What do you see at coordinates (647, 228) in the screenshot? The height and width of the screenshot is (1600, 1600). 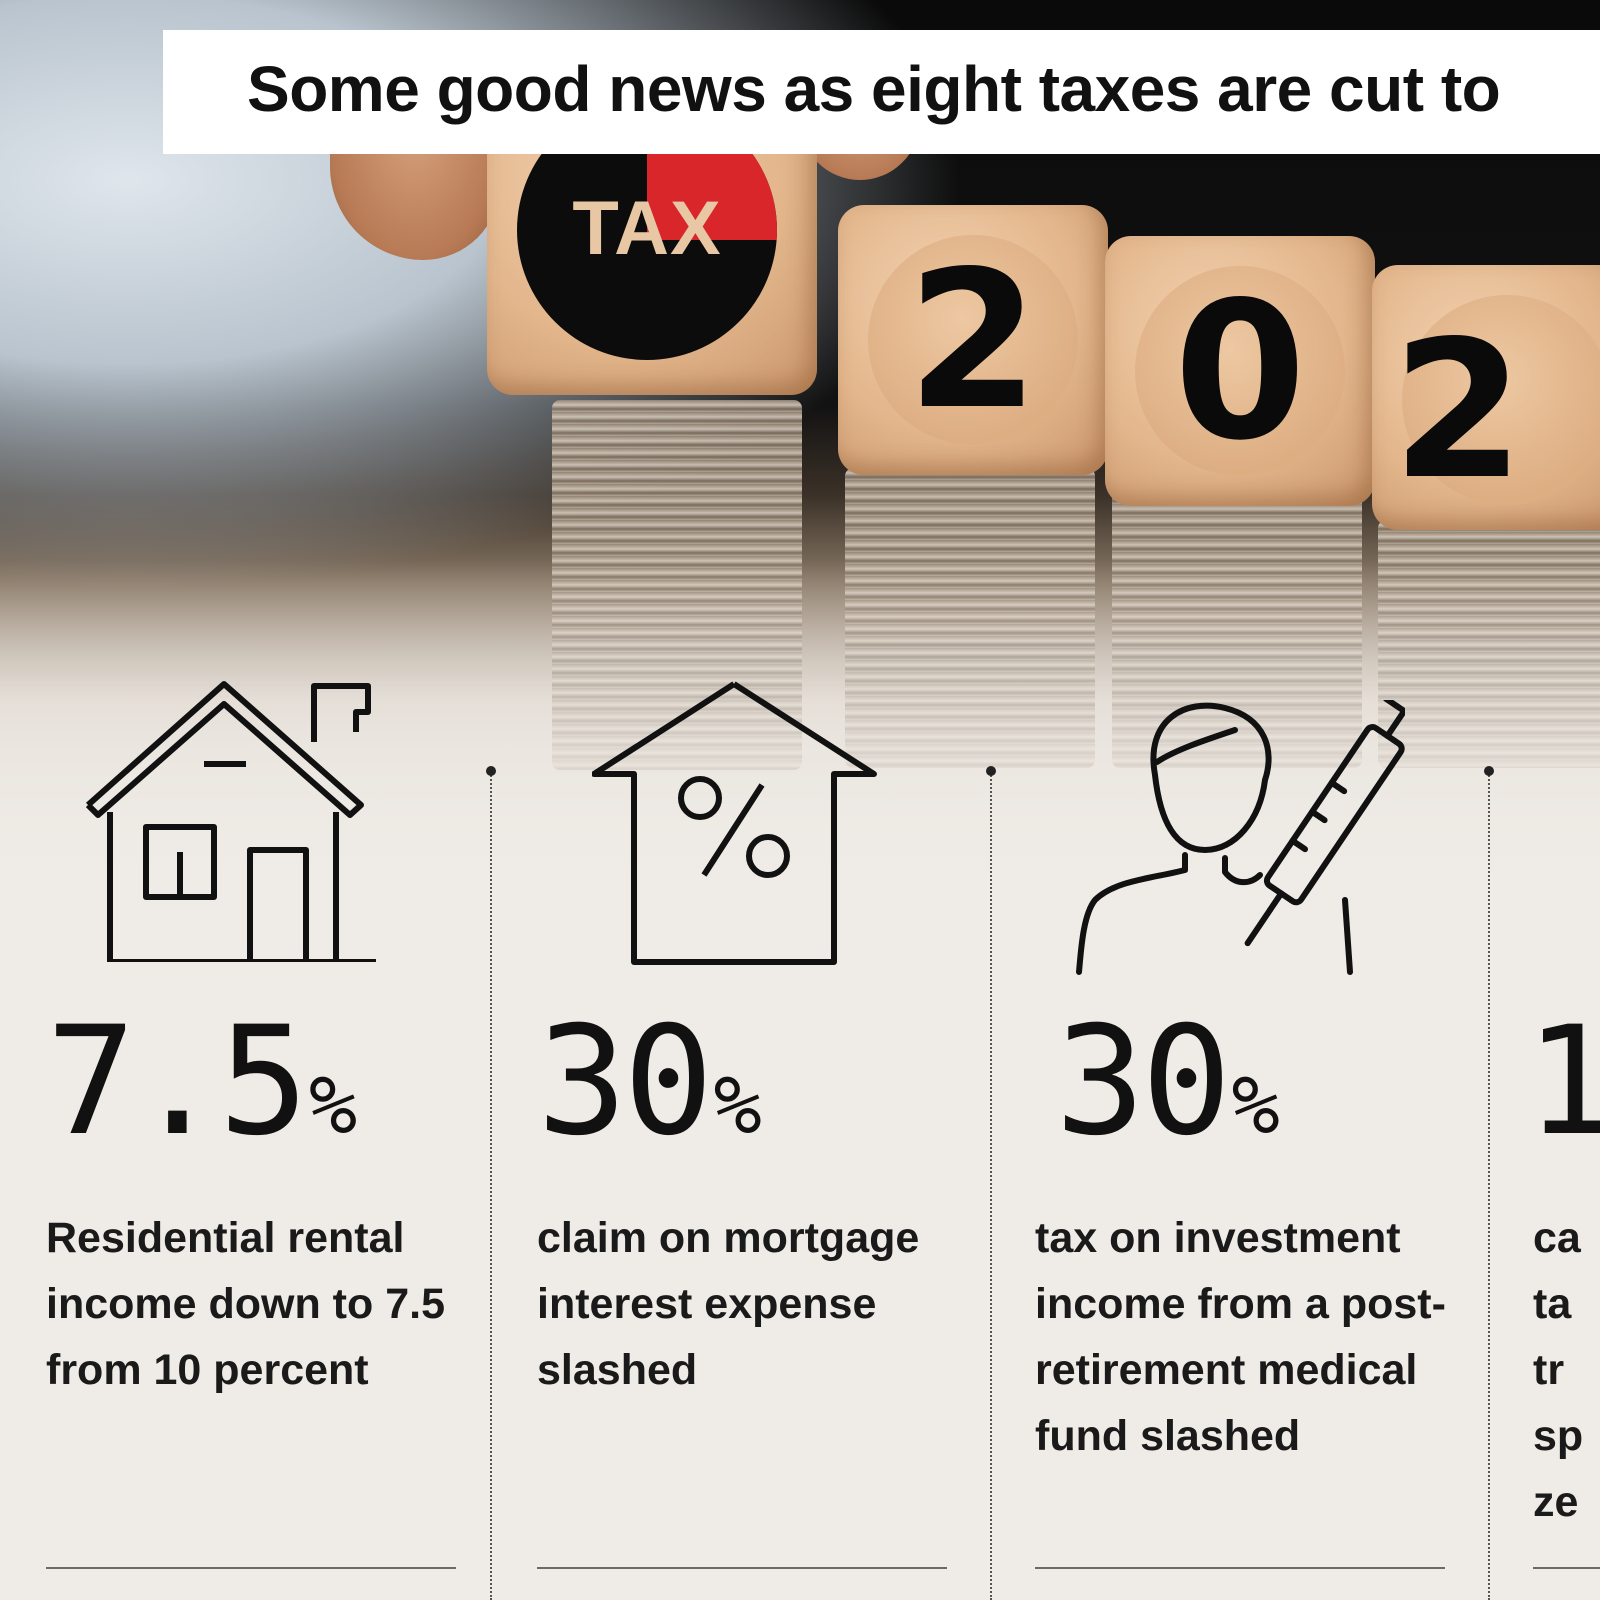 I see `tax-label: TAX` at bounding box center [647, 228].